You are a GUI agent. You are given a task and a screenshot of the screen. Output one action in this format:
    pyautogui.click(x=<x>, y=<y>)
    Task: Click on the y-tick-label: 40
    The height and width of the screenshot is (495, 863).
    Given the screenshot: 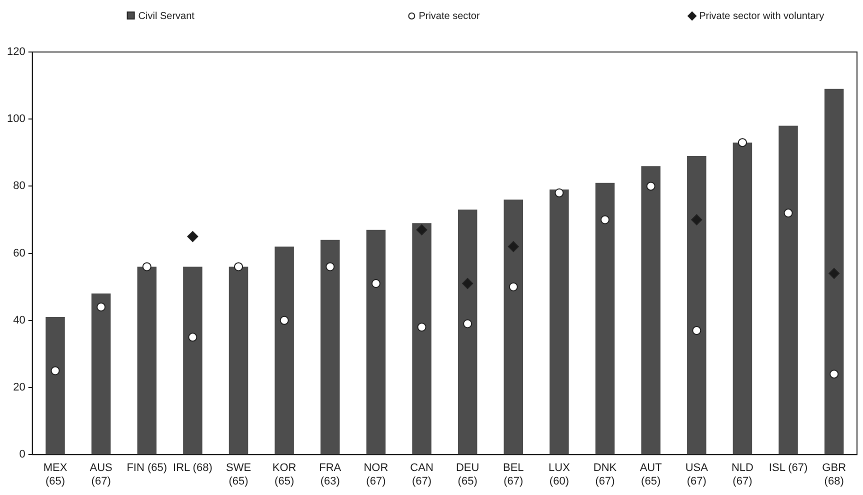 What is the action you would take?
    pyautogui.click(x=19, y=320)
    